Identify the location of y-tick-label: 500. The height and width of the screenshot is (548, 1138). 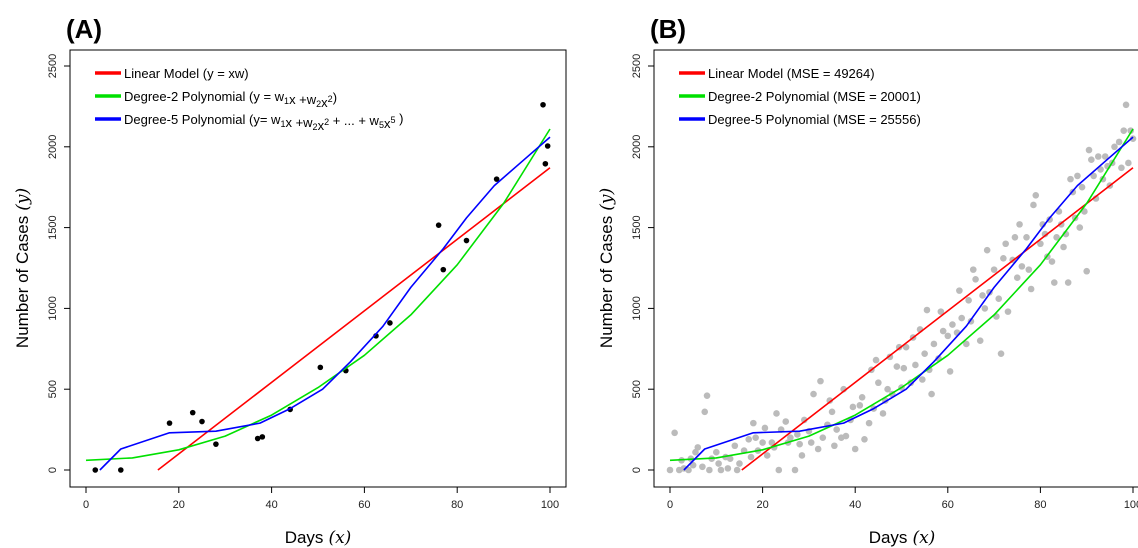
(53, 389).